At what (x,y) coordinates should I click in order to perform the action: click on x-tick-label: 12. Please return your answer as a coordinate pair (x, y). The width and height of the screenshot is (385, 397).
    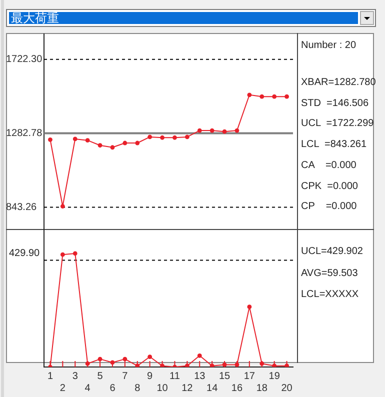
    Looking at the image, I should click on (188, 388).